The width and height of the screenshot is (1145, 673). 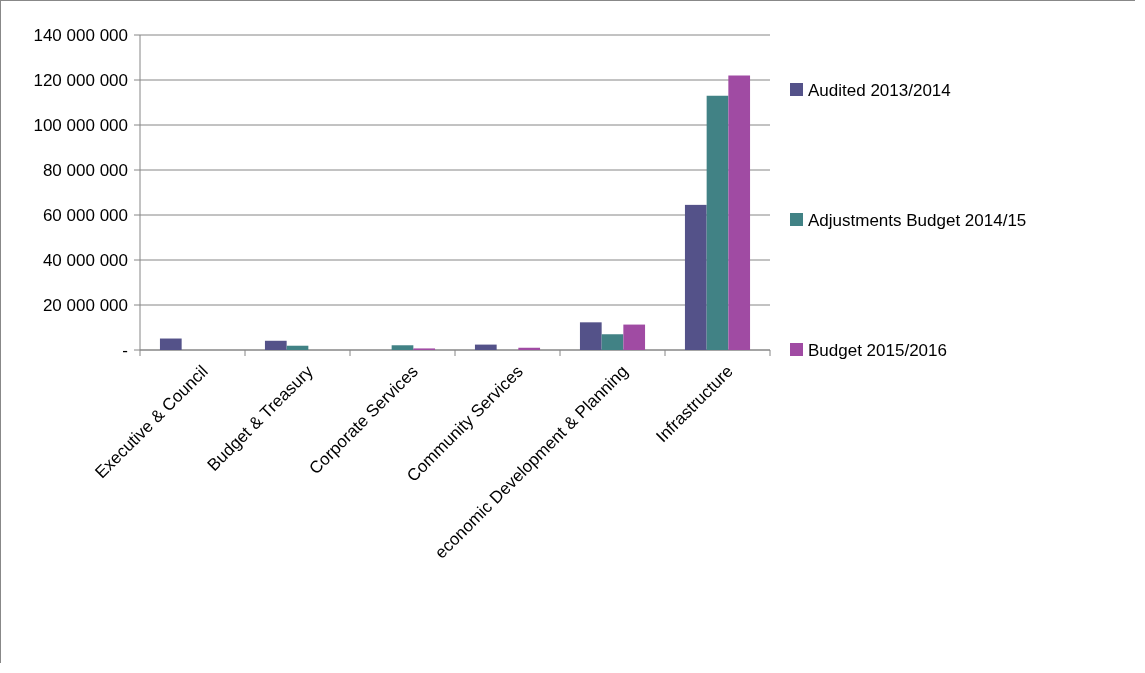 I want to click on y-tick-label: 40 000 000, so click(x=85, y=260).